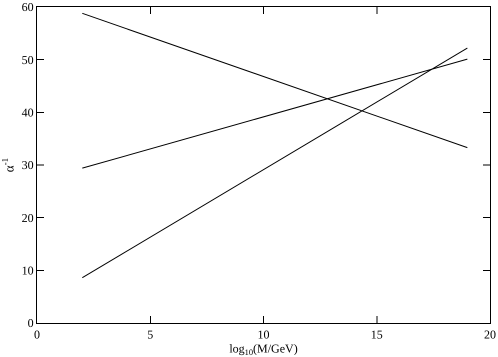 This screenshot has height=357, width=498. Describe the element at coordinates (28, 271) in the screenshot. I see `y-tick-label: 10` at that location.